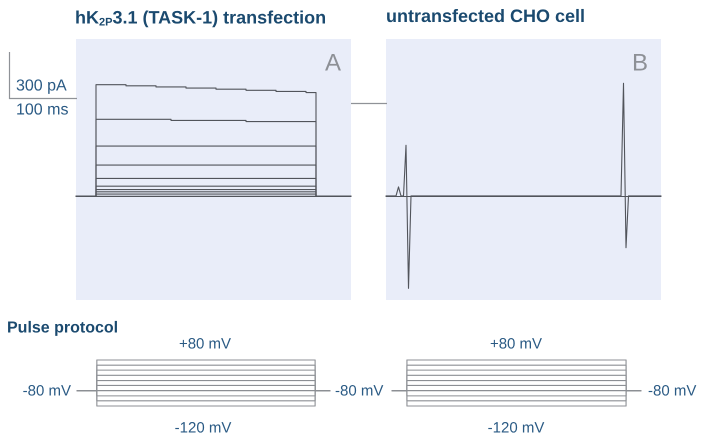 This screenshot has width=702, height=437. Describe the element at coordinates (486, 16) in the screenshot. I see `chart-title: untransfected CHO cell` at that location.